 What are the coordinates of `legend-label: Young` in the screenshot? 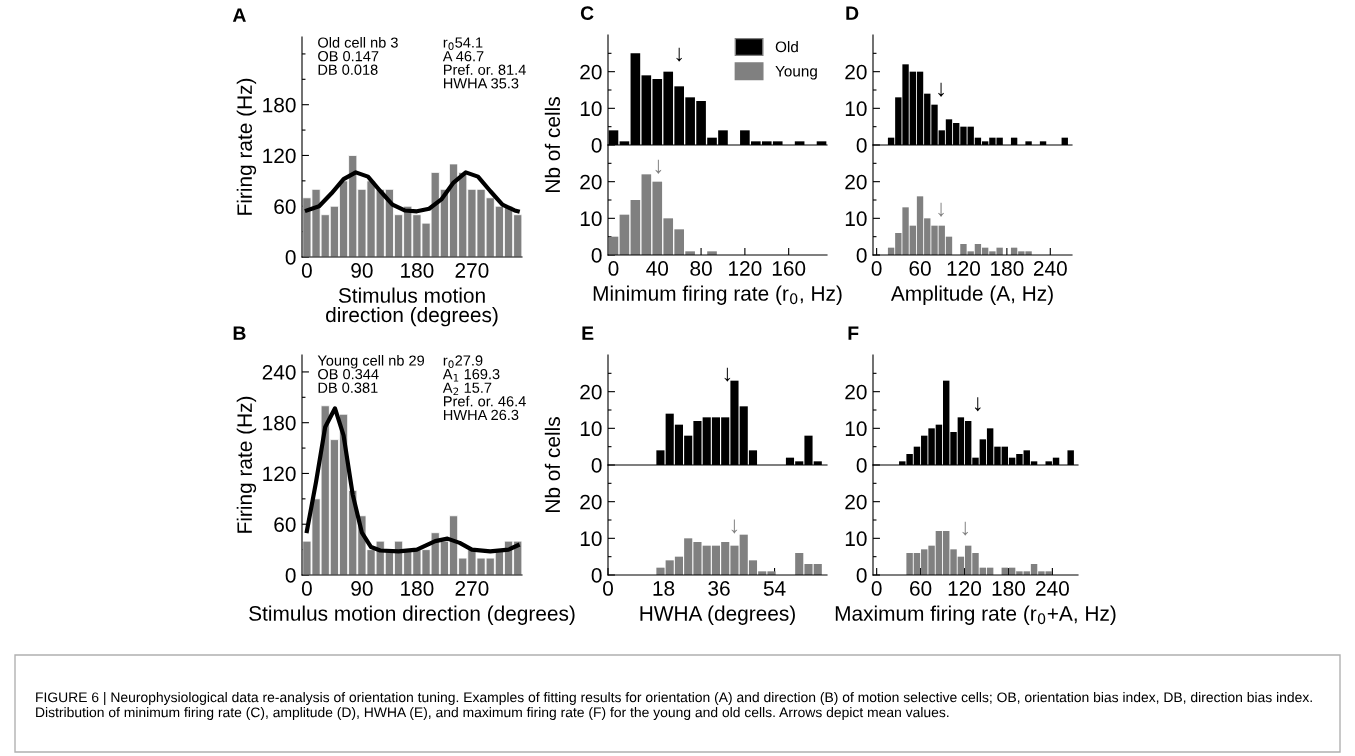 It's located at (796, 72).